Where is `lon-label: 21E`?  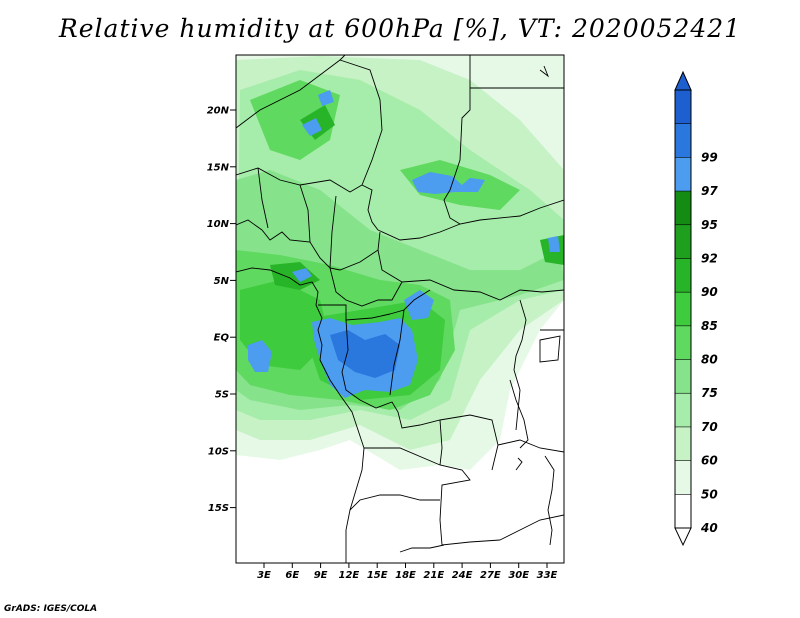
lon-label: 21E is located at coordinates (433, 575).